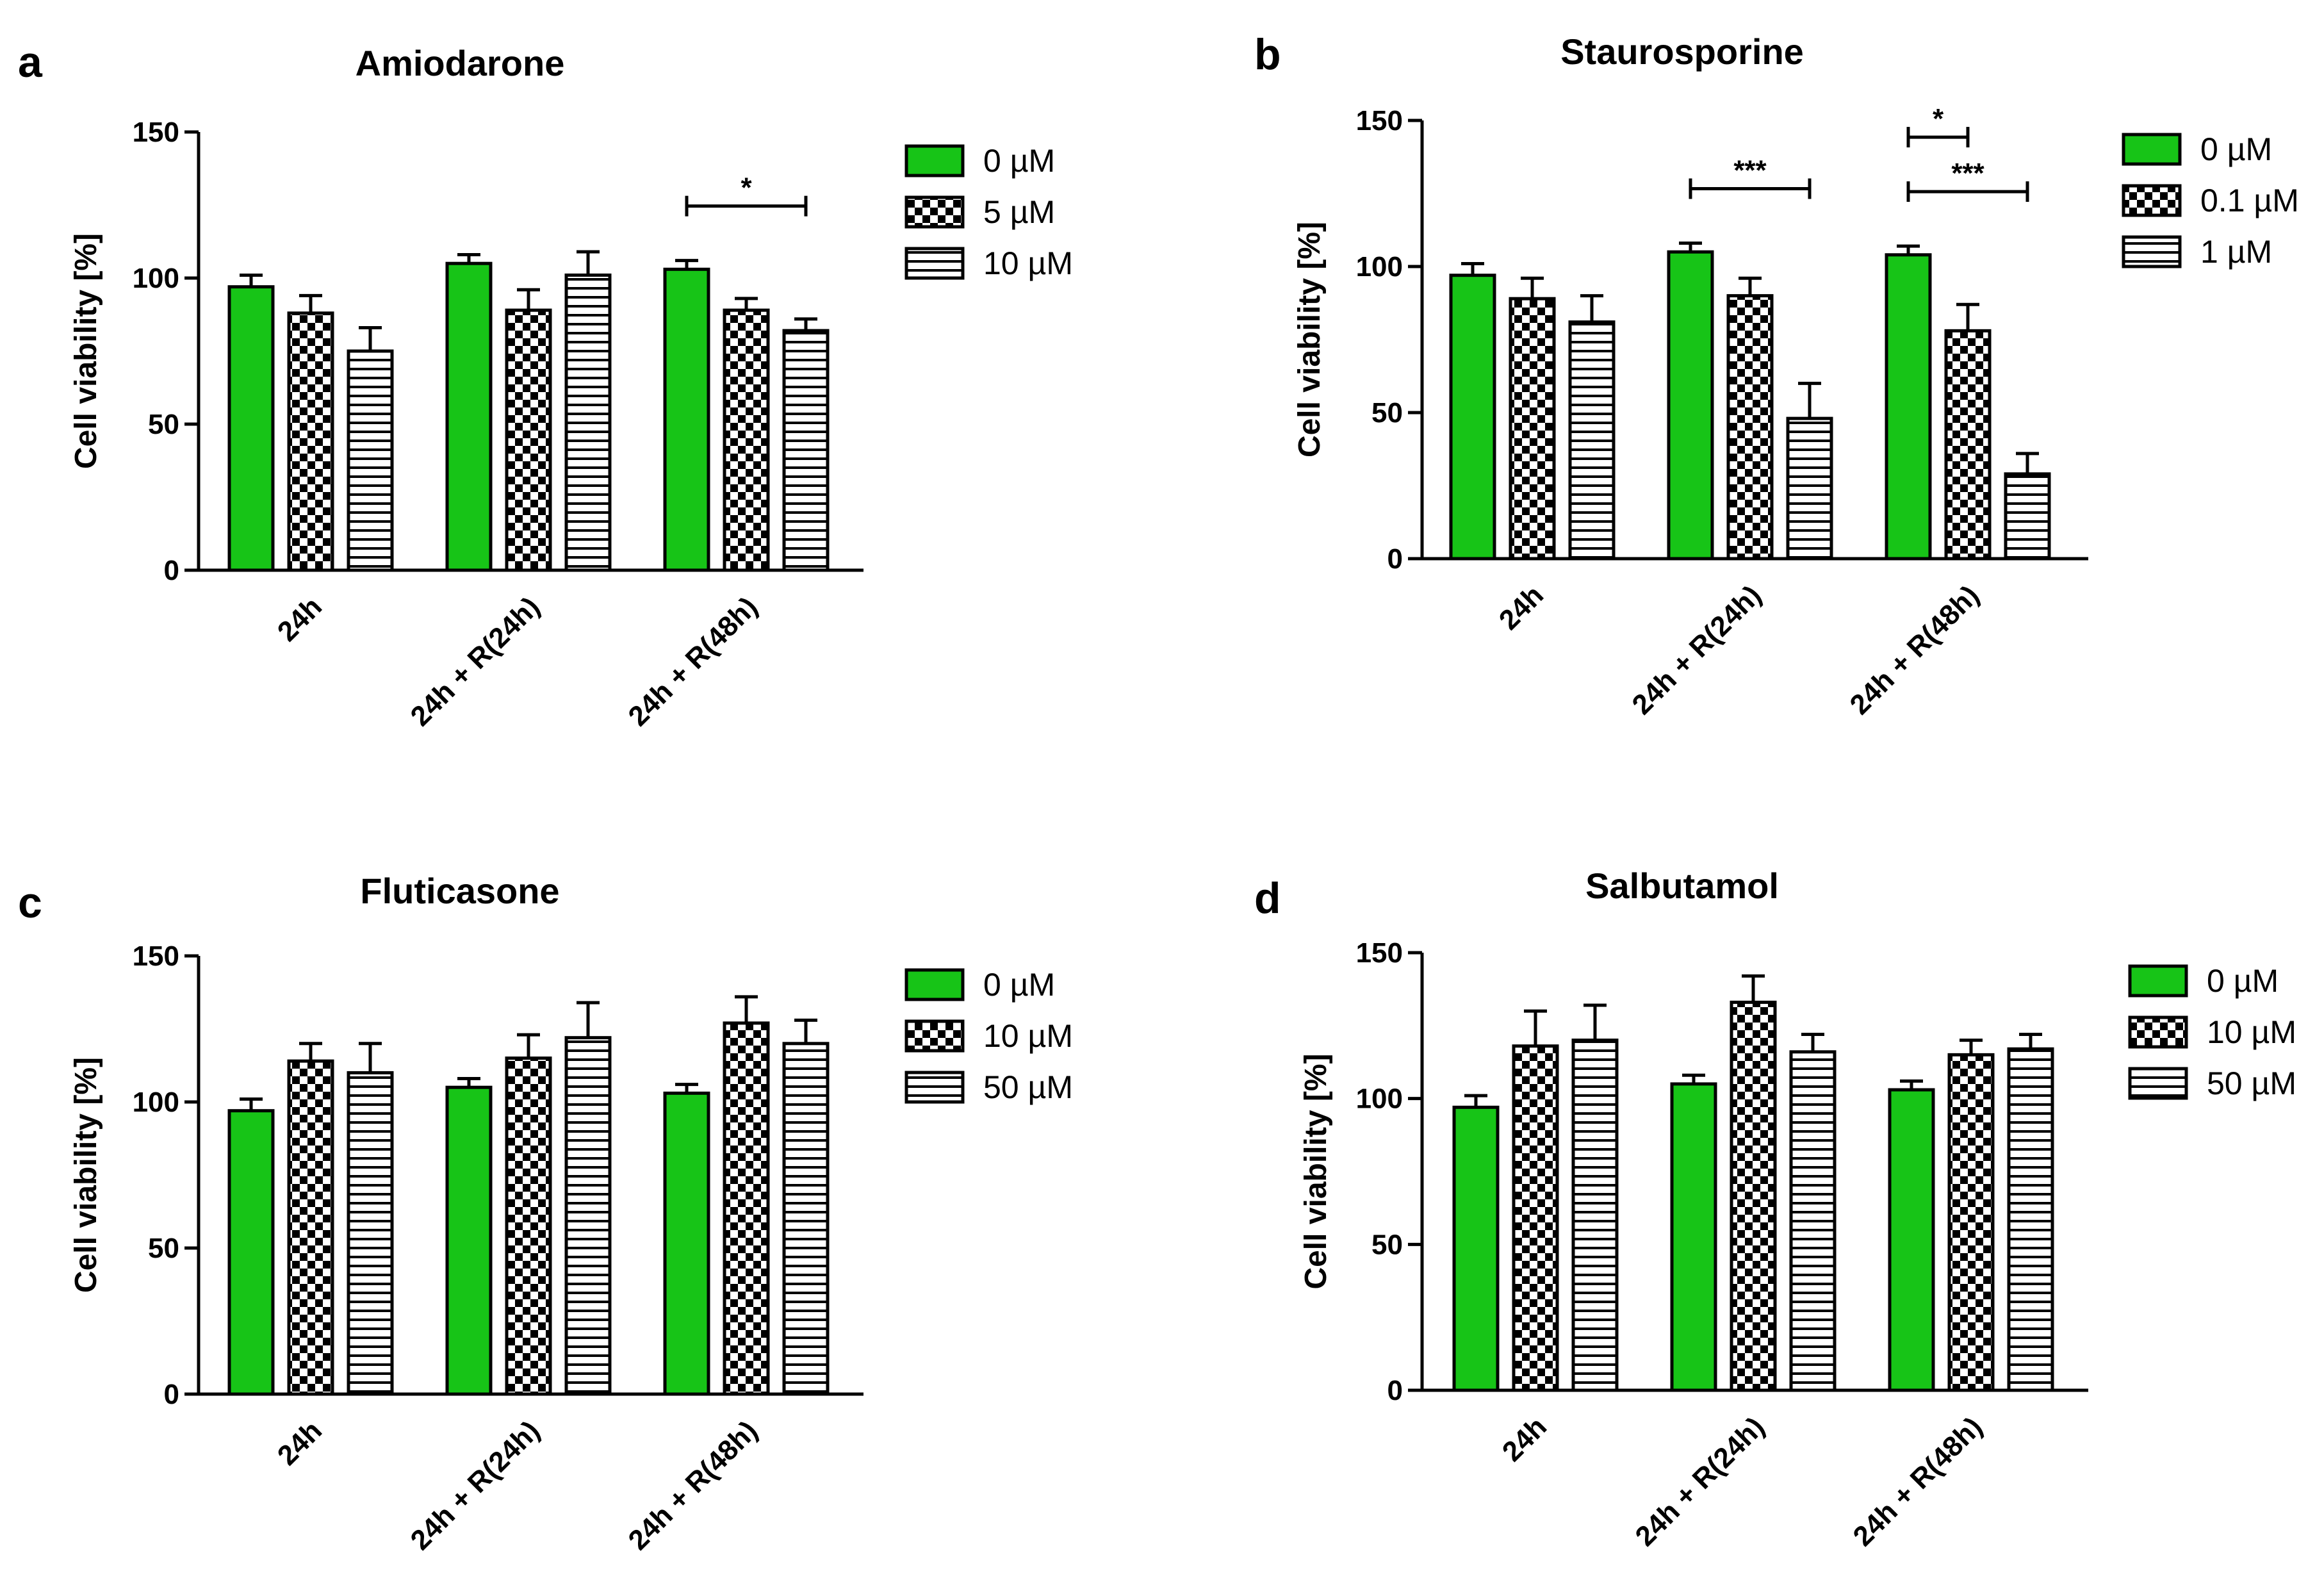 Image resolution: width=2324 pixels, height=1594 pixels. What do you see at coordinates (1682, 51) in the screenshot?
I see `panel-title: Staurosporine` at bounding box center [1682, 51].